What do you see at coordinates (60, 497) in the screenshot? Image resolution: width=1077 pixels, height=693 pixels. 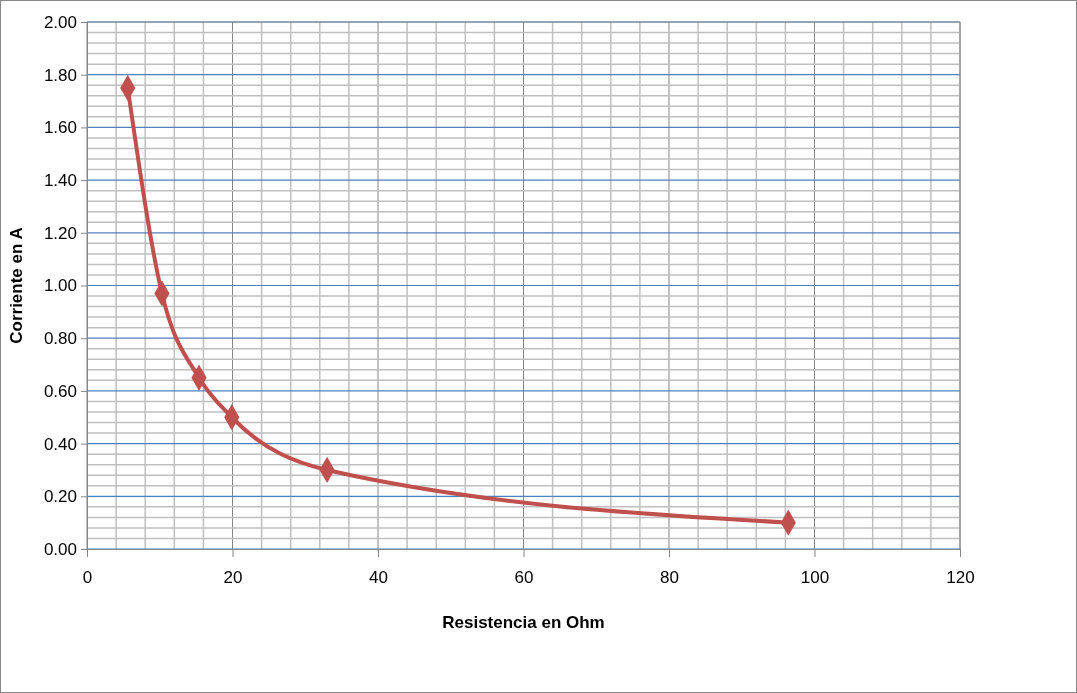 I see `y-tick-label: 0.20` at bounding box center [60, 497].